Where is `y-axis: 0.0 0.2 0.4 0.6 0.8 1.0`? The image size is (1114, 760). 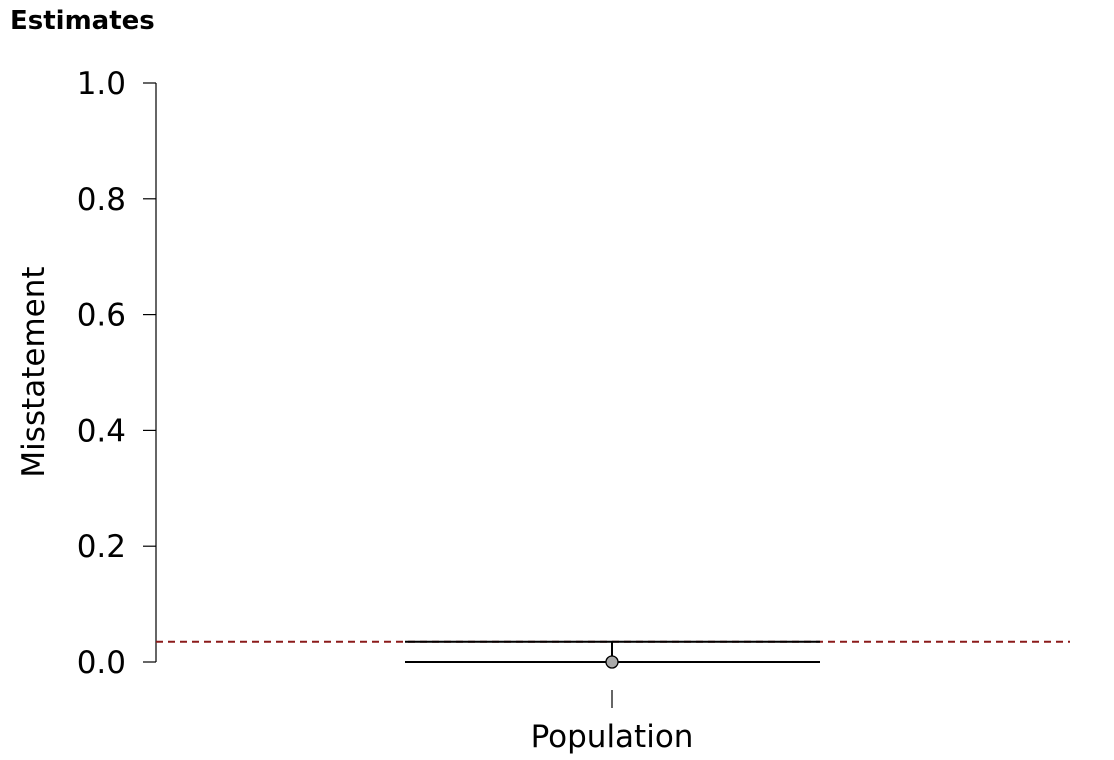
y-axis: 0.0 0.2 0.4 0.6 0.8 1.0 is located at coordinates (117, 373).